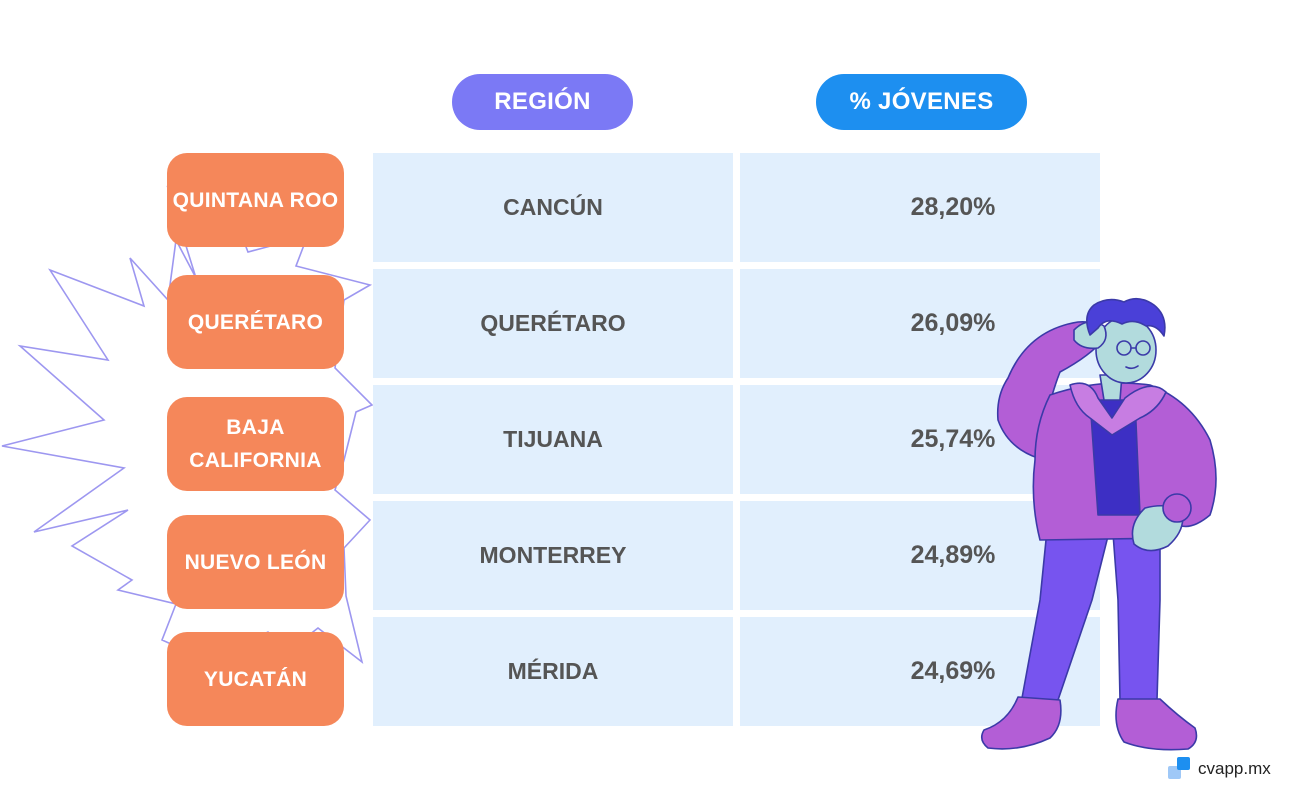 This screenshot has height=800, width=1300. What do you see at coordinates (553, 555) in the screenshot?
I see `city-cell: MONTERREY` at bounding box center [553, 555].